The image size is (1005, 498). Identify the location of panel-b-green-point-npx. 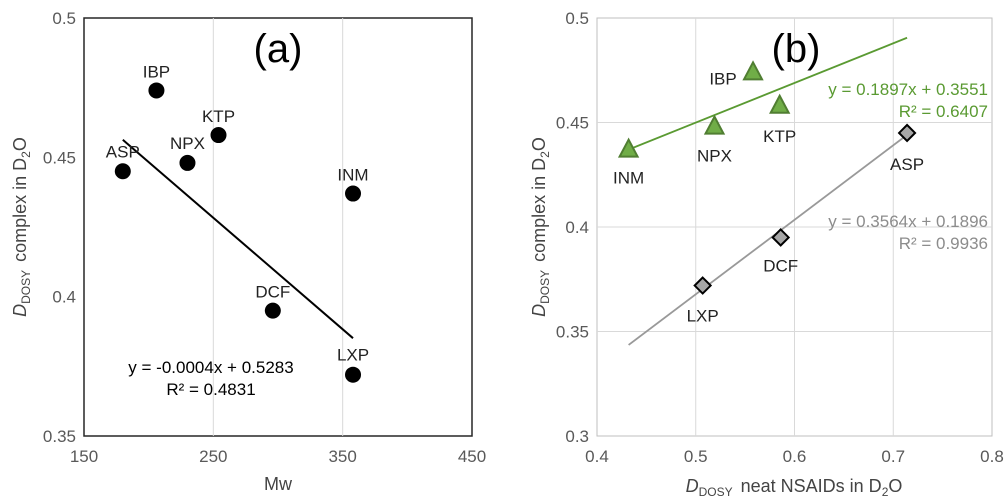
(714, 124).